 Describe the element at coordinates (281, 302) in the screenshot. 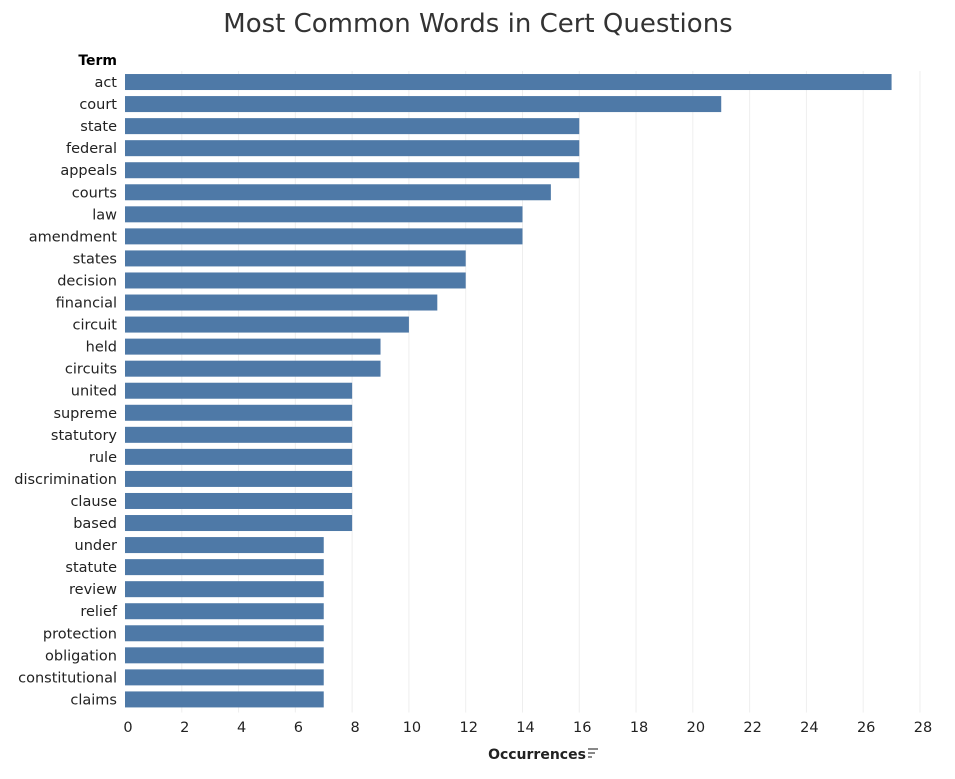

I see `bar-financial` at that location.